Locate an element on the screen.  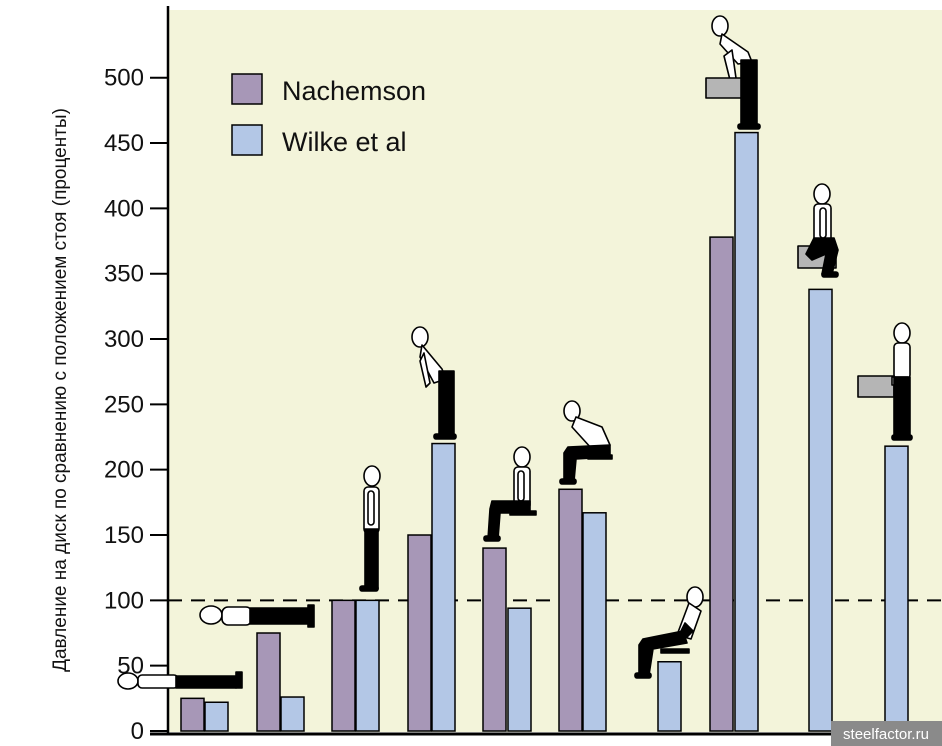
y-tick-label-200: 200 is located at coordinates (124, 470).